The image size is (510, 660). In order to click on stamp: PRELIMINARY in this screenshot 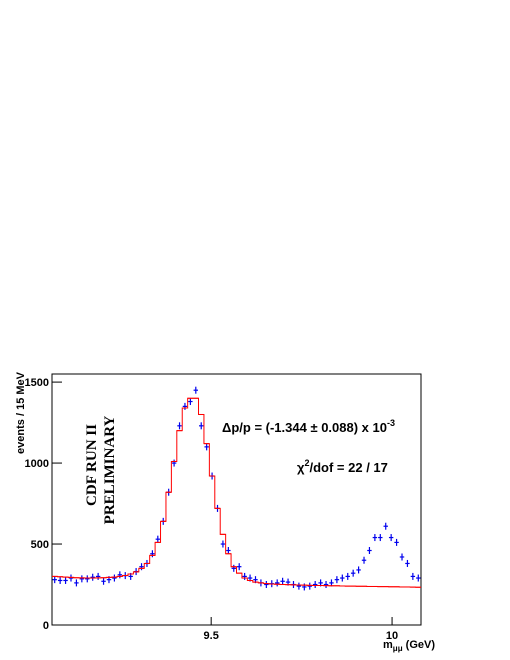, I will do `click(110, 470)`.